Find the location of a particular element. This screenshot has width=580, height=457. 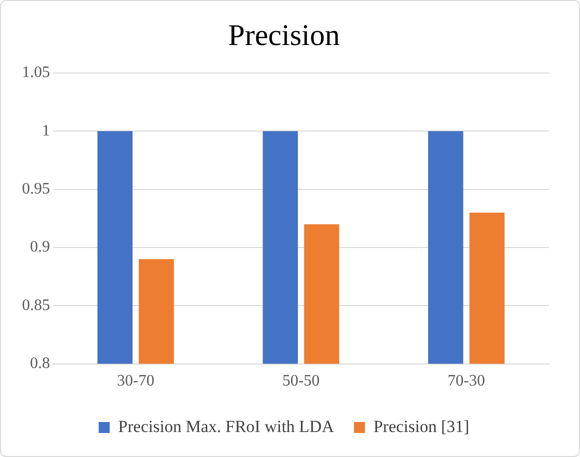

x-tick-label: 50-50 is located at coordinates (301, 381).